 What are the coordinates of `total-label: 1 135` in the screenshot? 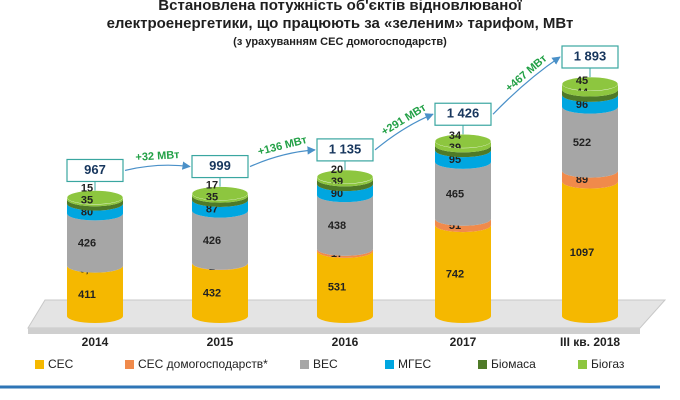 It's located at (345, 148).